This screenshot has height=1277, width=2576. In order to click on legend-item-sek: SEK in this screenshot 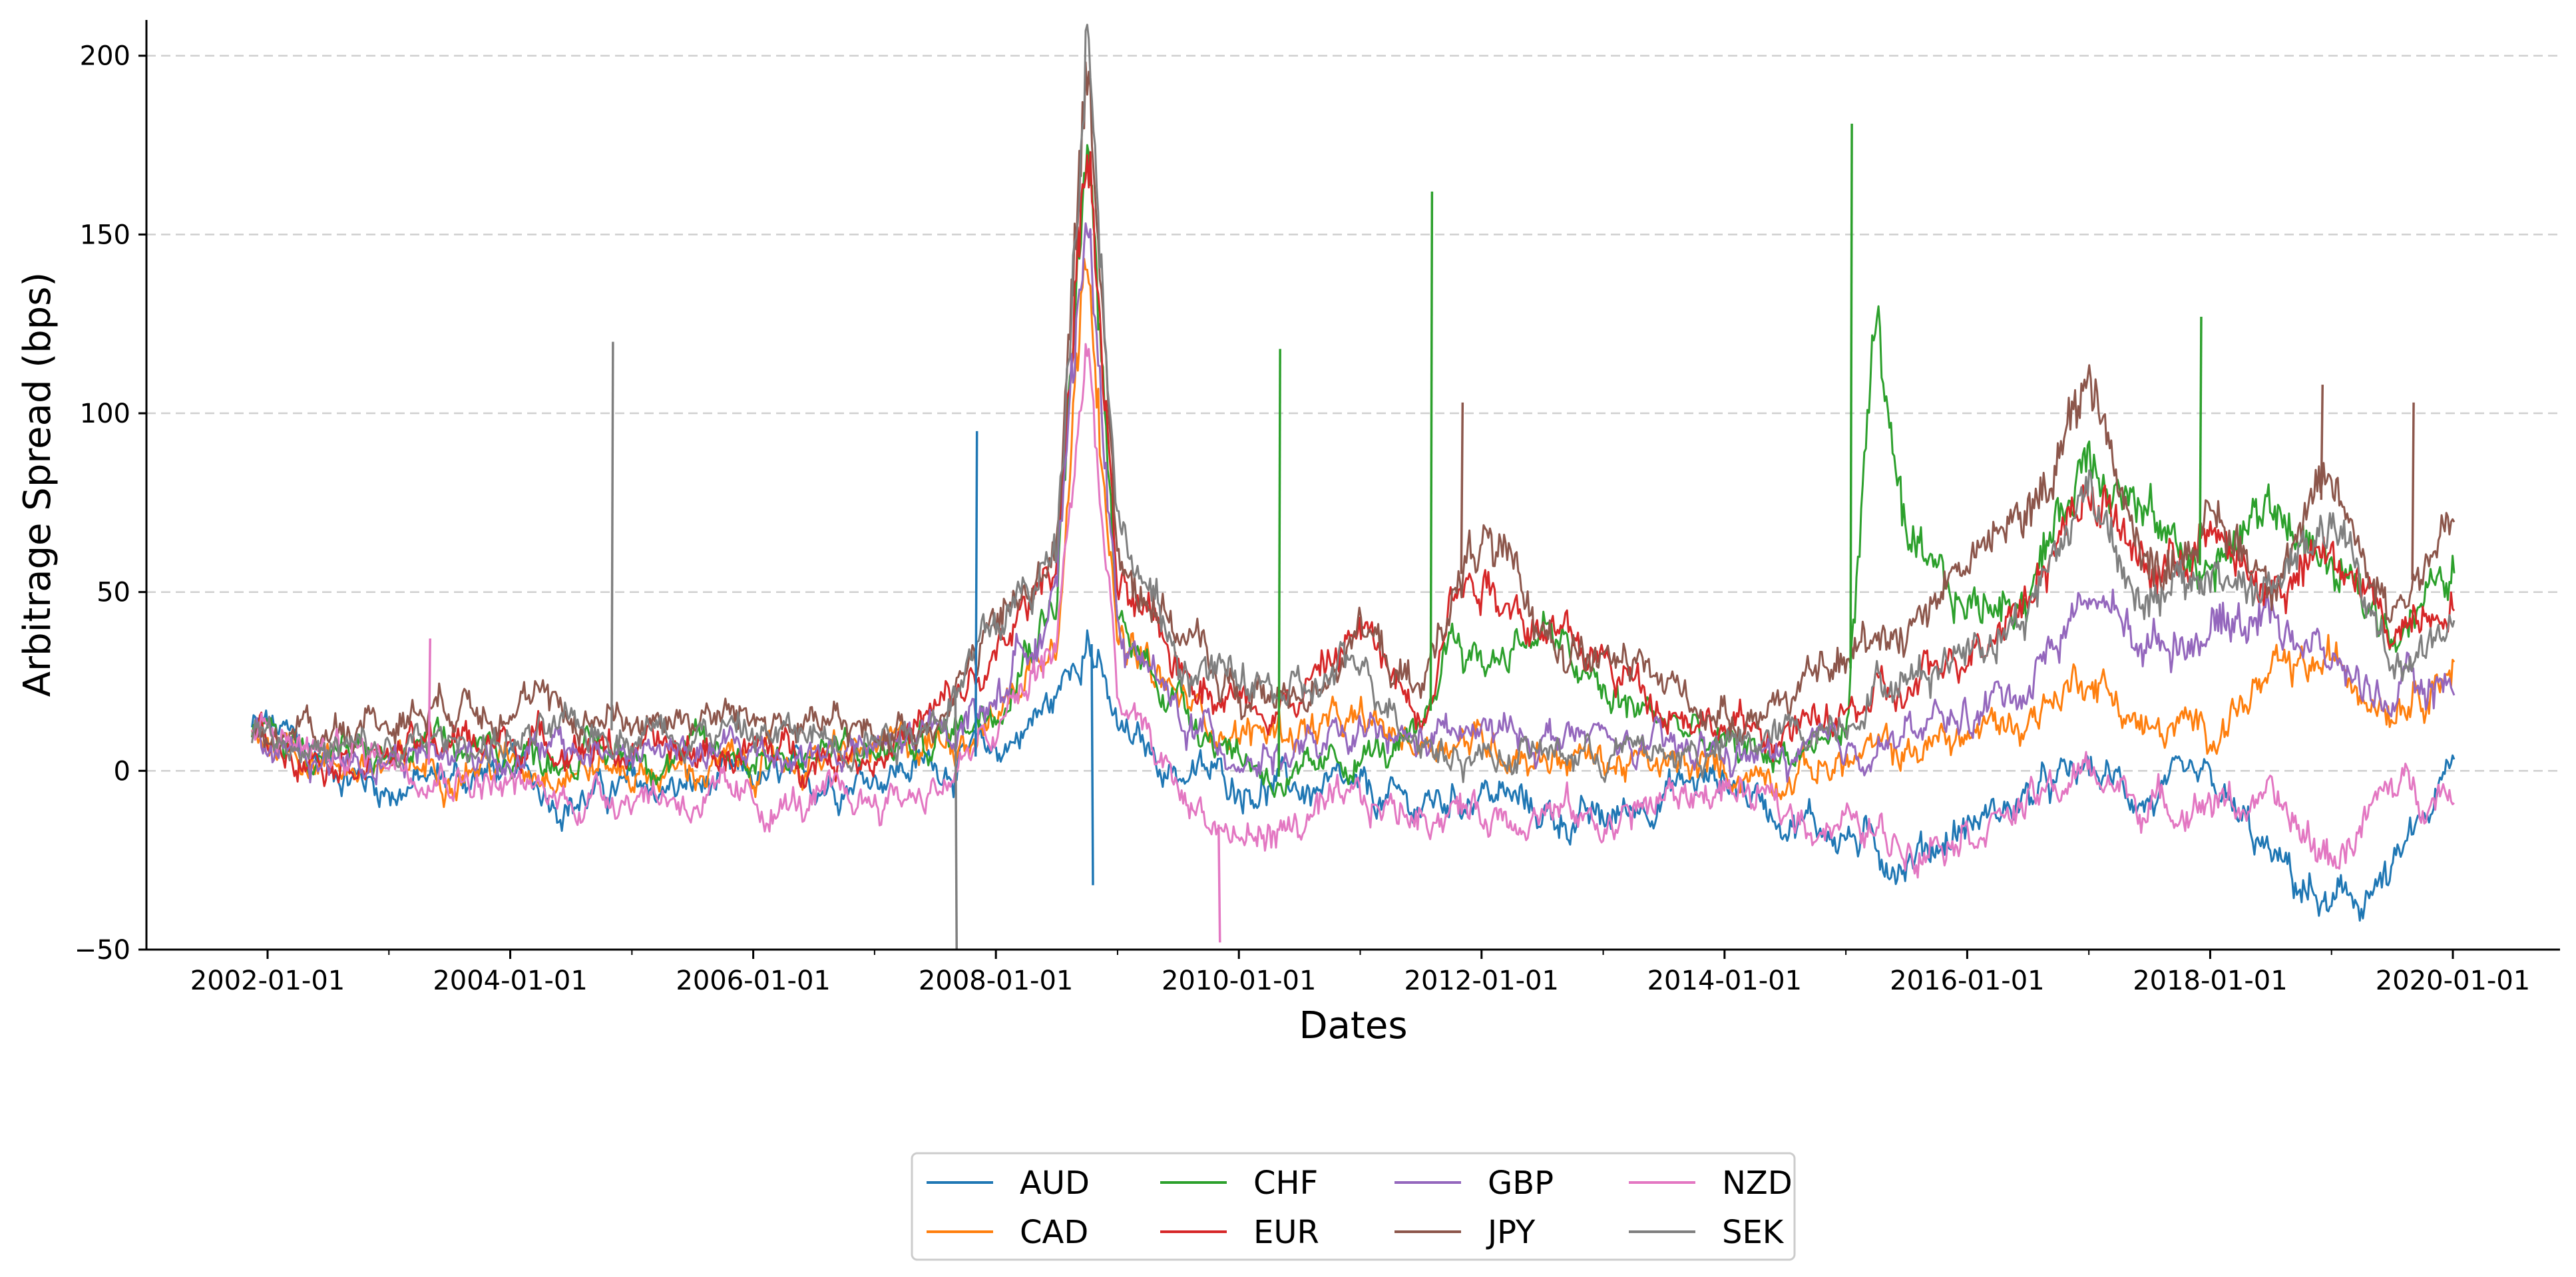, I will do `click(1707, 1232)`.